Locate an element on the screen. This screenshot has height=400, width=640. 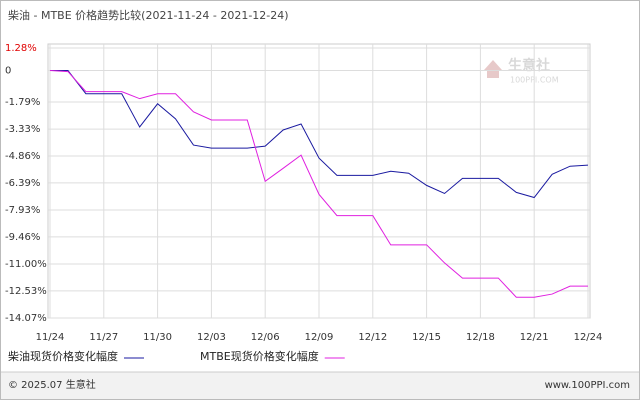
watermark-name: 生意社 is located at coordinates (529, 65).